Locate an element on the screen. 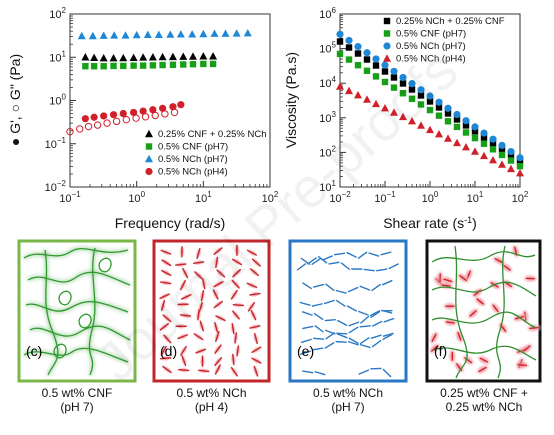 The height and width of the screenshot is (435, 554). y-axis-label-b: Viscosity (Pa.s) is located at coordinates (291, 100).